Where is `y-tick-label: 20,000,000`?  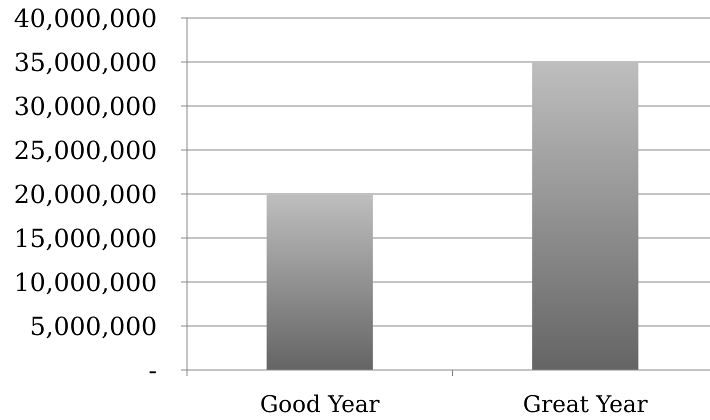
y-tick-label: 20,000,000 is located at coordinates (85, 194).